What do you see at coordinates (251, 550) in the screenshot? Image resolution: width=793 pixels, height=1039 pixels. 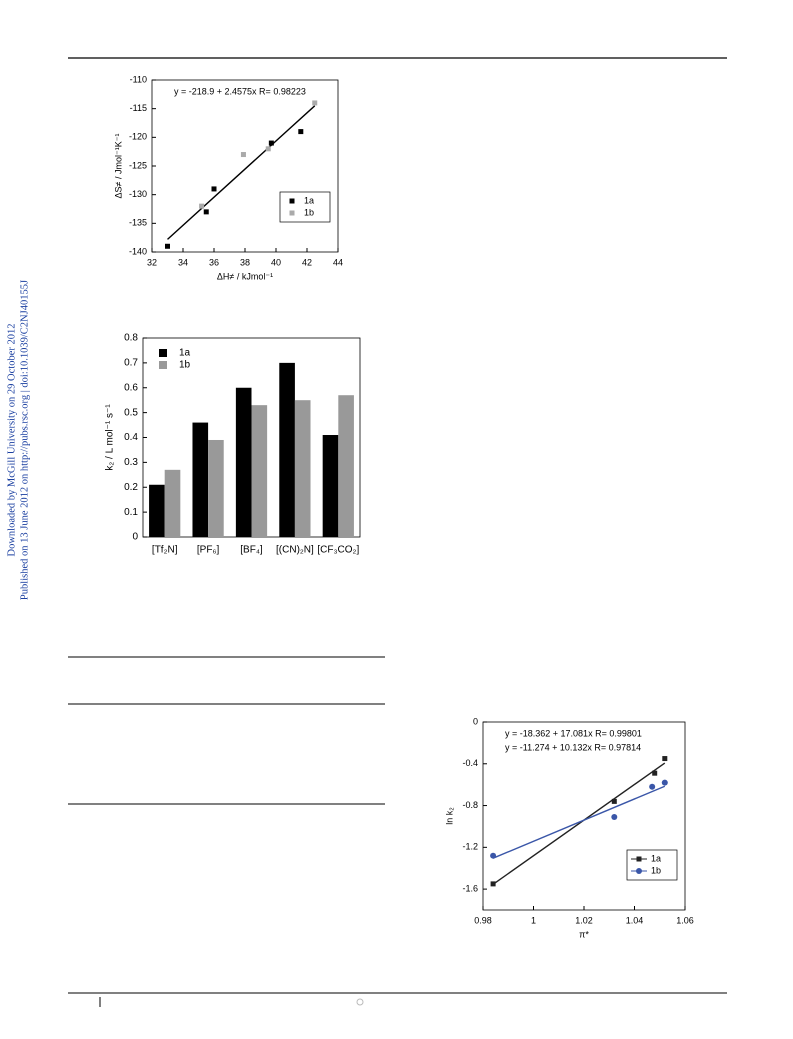 I see `x-tick-label: [BF₄]` at bounding box center [251, 550].